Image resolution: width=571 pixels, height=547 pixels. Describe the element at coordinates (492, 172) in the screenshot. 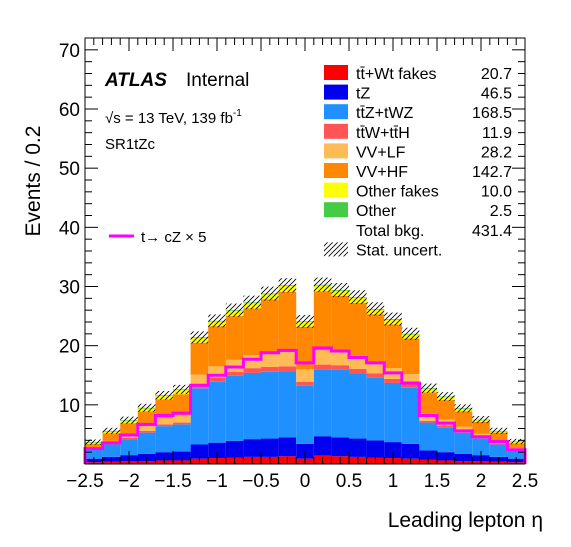

I see `legend-yield-5: 142.7` at that location.